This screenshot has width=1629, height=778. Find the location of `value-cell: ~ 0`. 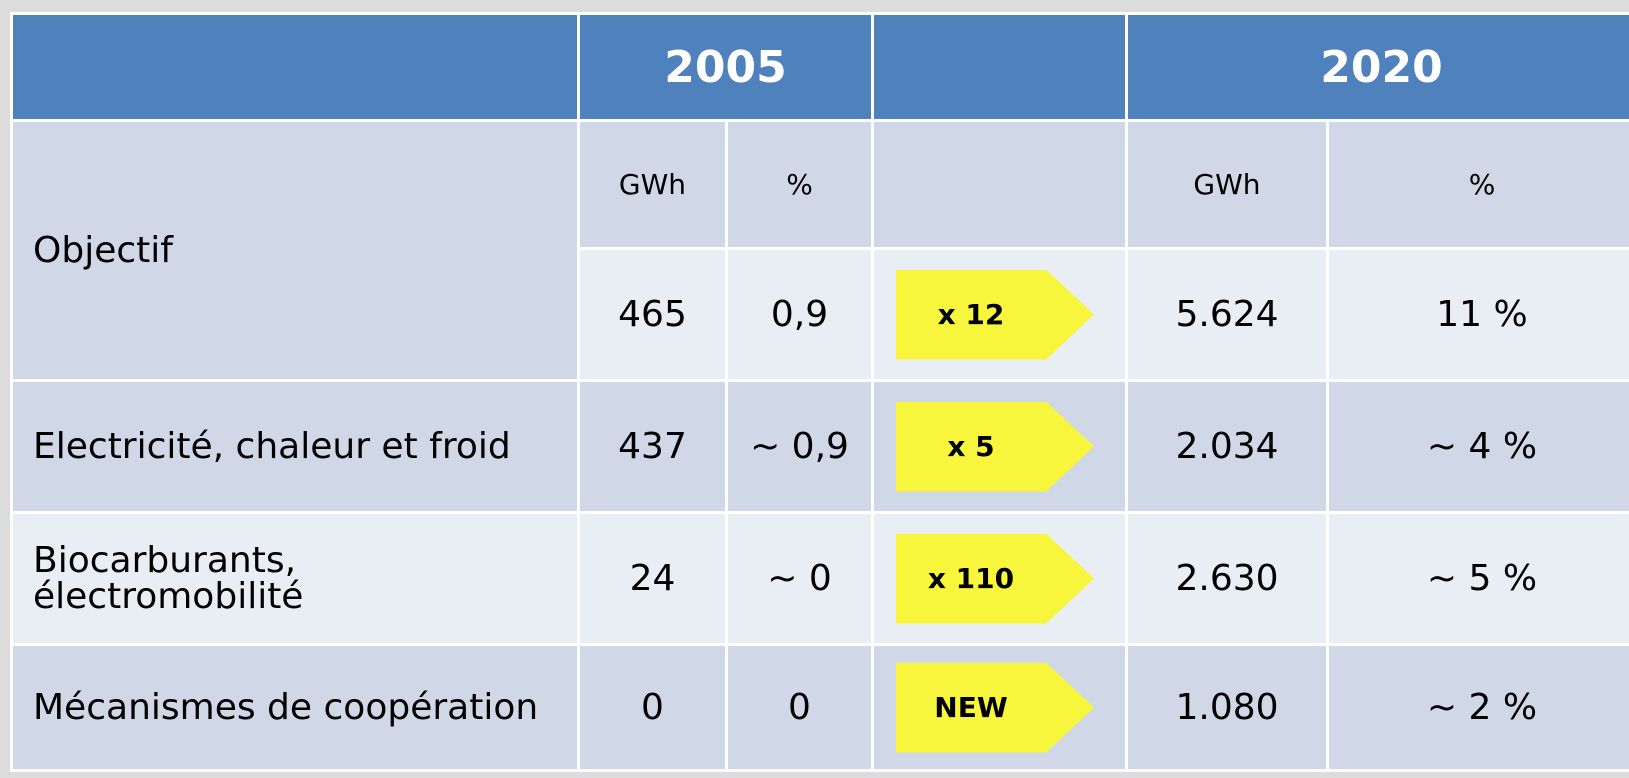

value-cell: ~ 0 is located at coordinates (799, 578).